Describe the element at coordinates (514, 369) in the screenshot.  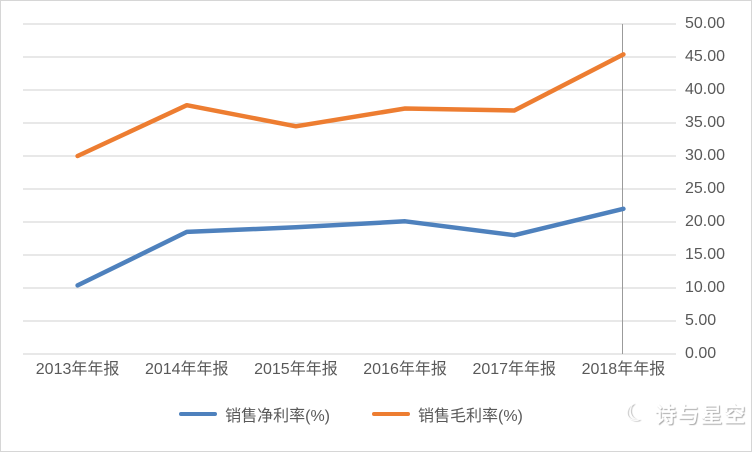
I see `x-tick-label: 2017年年报` at that location.